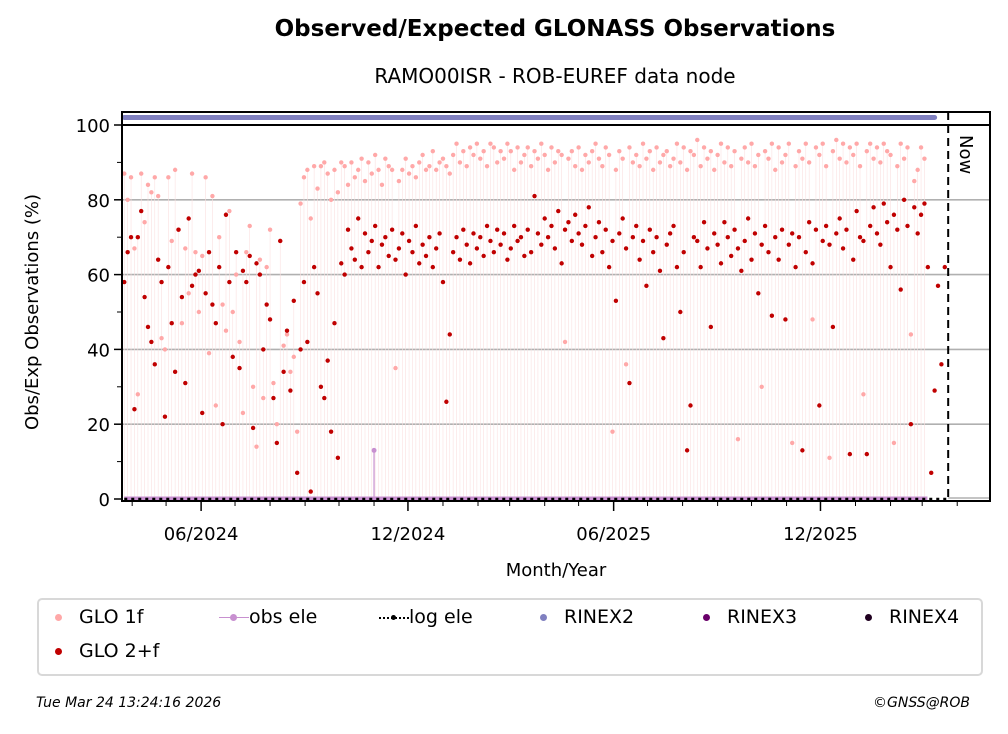  I want to click on legend-item-rinex4: RINEX4, so click(909, 617).